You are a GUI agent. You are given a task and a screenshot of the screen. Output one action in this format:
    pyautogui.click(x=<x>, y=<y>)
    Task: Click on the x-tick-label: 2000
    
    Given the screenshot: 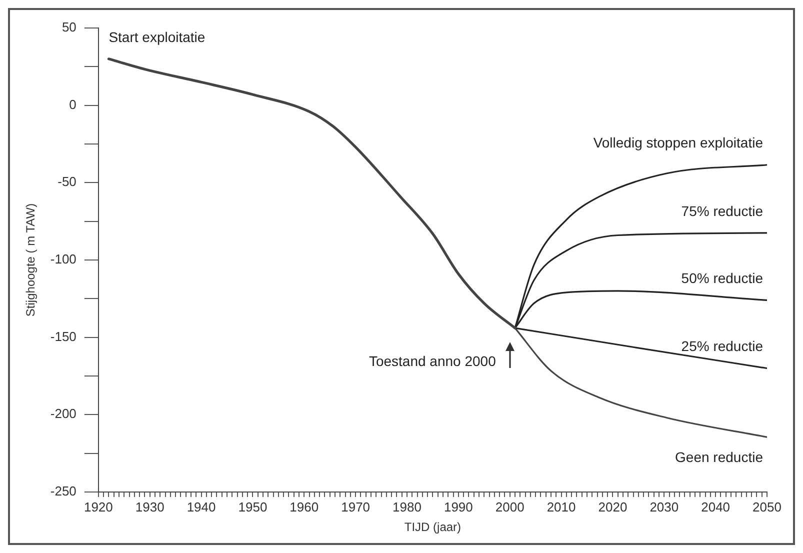 What is the action you would take?
    pyautogui.click(x=509, y=506)
    